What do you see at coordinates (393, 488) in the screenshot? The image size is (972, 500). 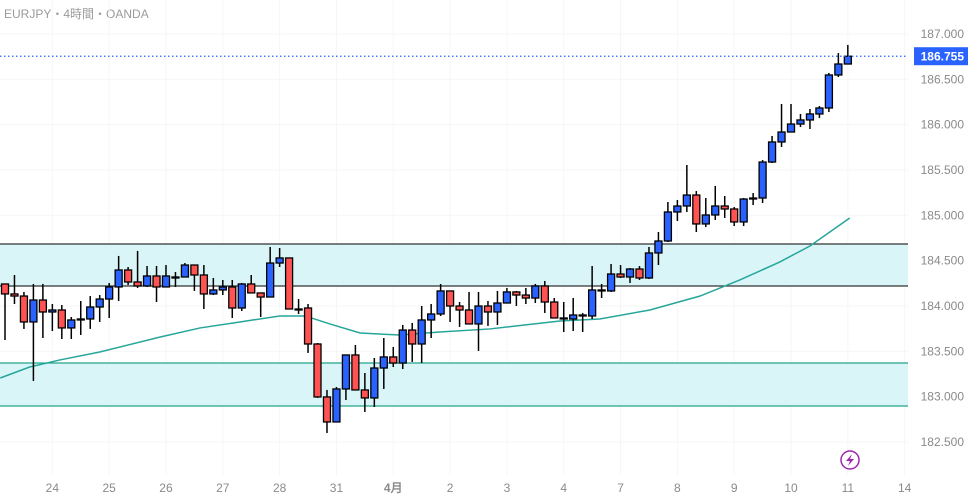 I see `time-tick-label: 4月` at bounding box center [393, 488].